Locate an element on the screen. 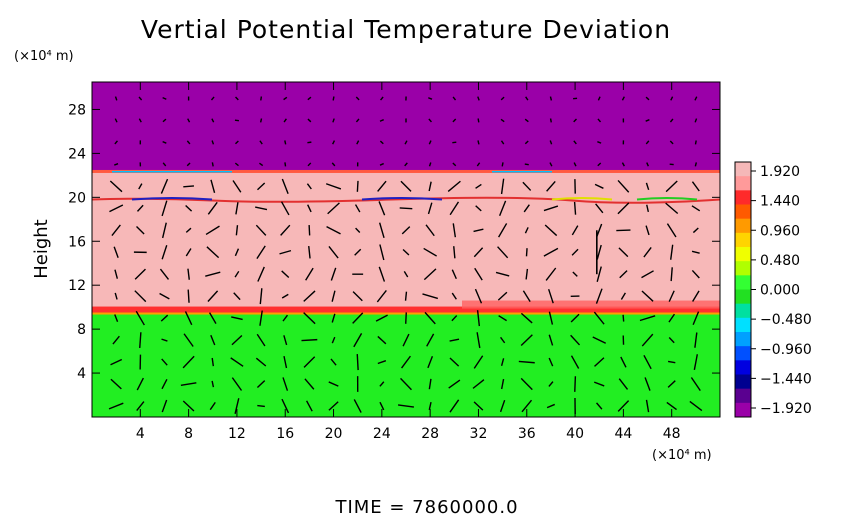 The width and height of the screenshot is (854, 519). x-tick-label: 4 is located at coordinates (140, 434).